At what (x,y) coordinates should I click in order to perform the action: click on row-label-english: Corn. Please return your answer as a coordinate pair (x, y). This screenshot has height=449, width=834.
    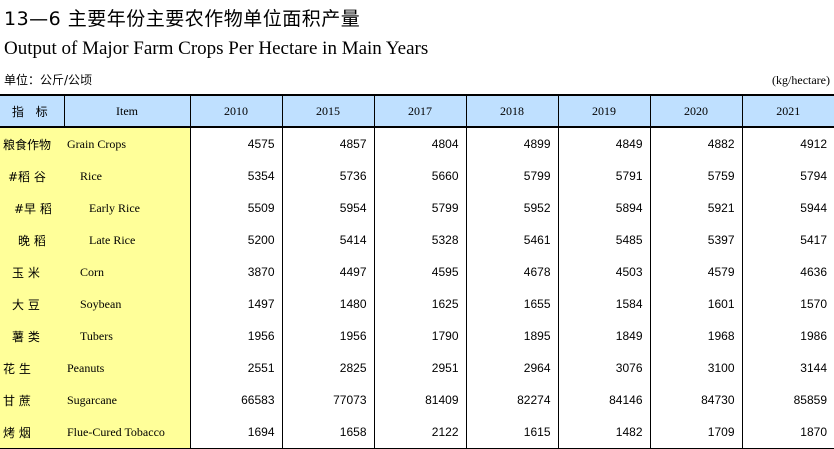
    Looking at the image, I should click on (127, 272).